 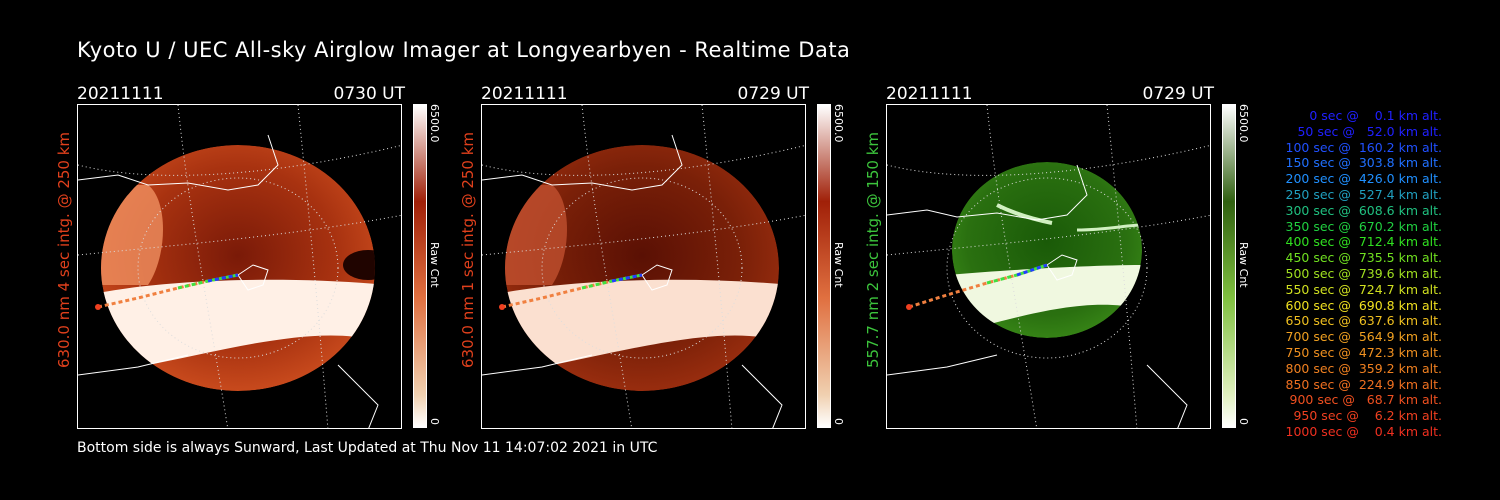 What do you see at coordinates (1369, 115) in the screenshot?
I see `legend-entry: 0 sec @ 0.1 km alt.` at bounding box center [1369, 115].